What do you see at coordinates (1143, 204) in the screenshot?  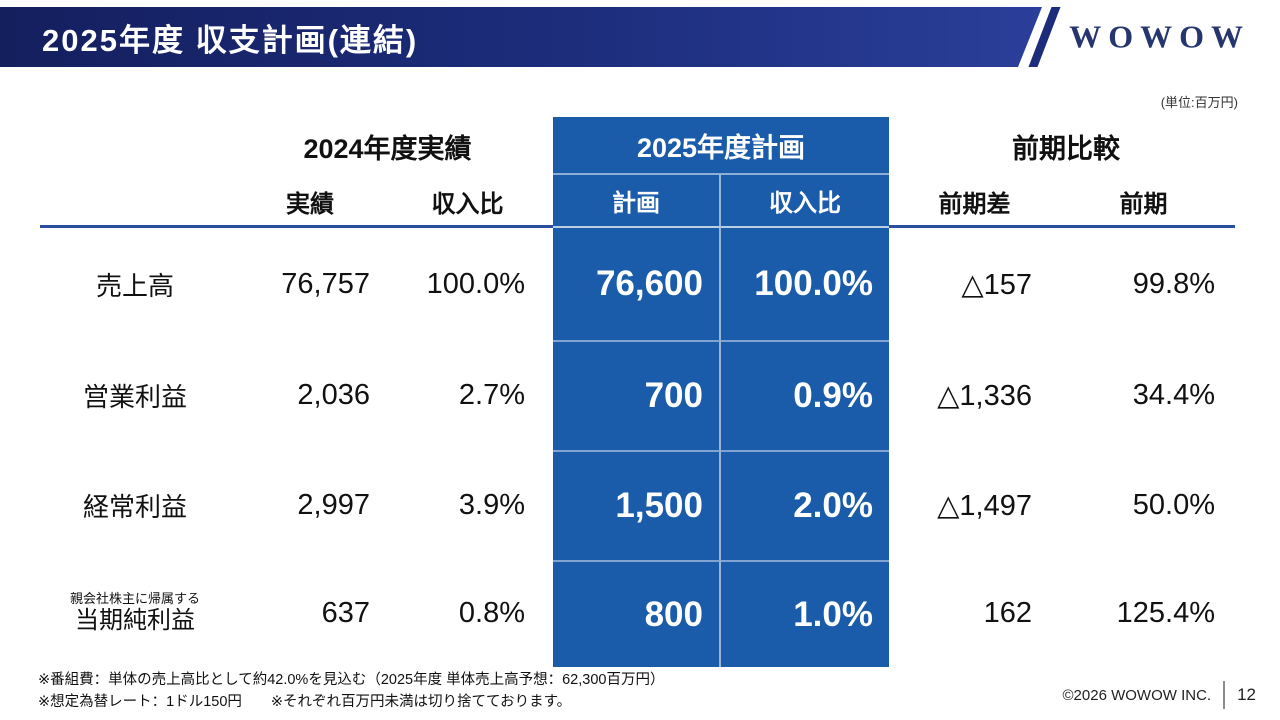 I see `subheader-prior-ratio: 前期` at bounding box center [1143, 204].